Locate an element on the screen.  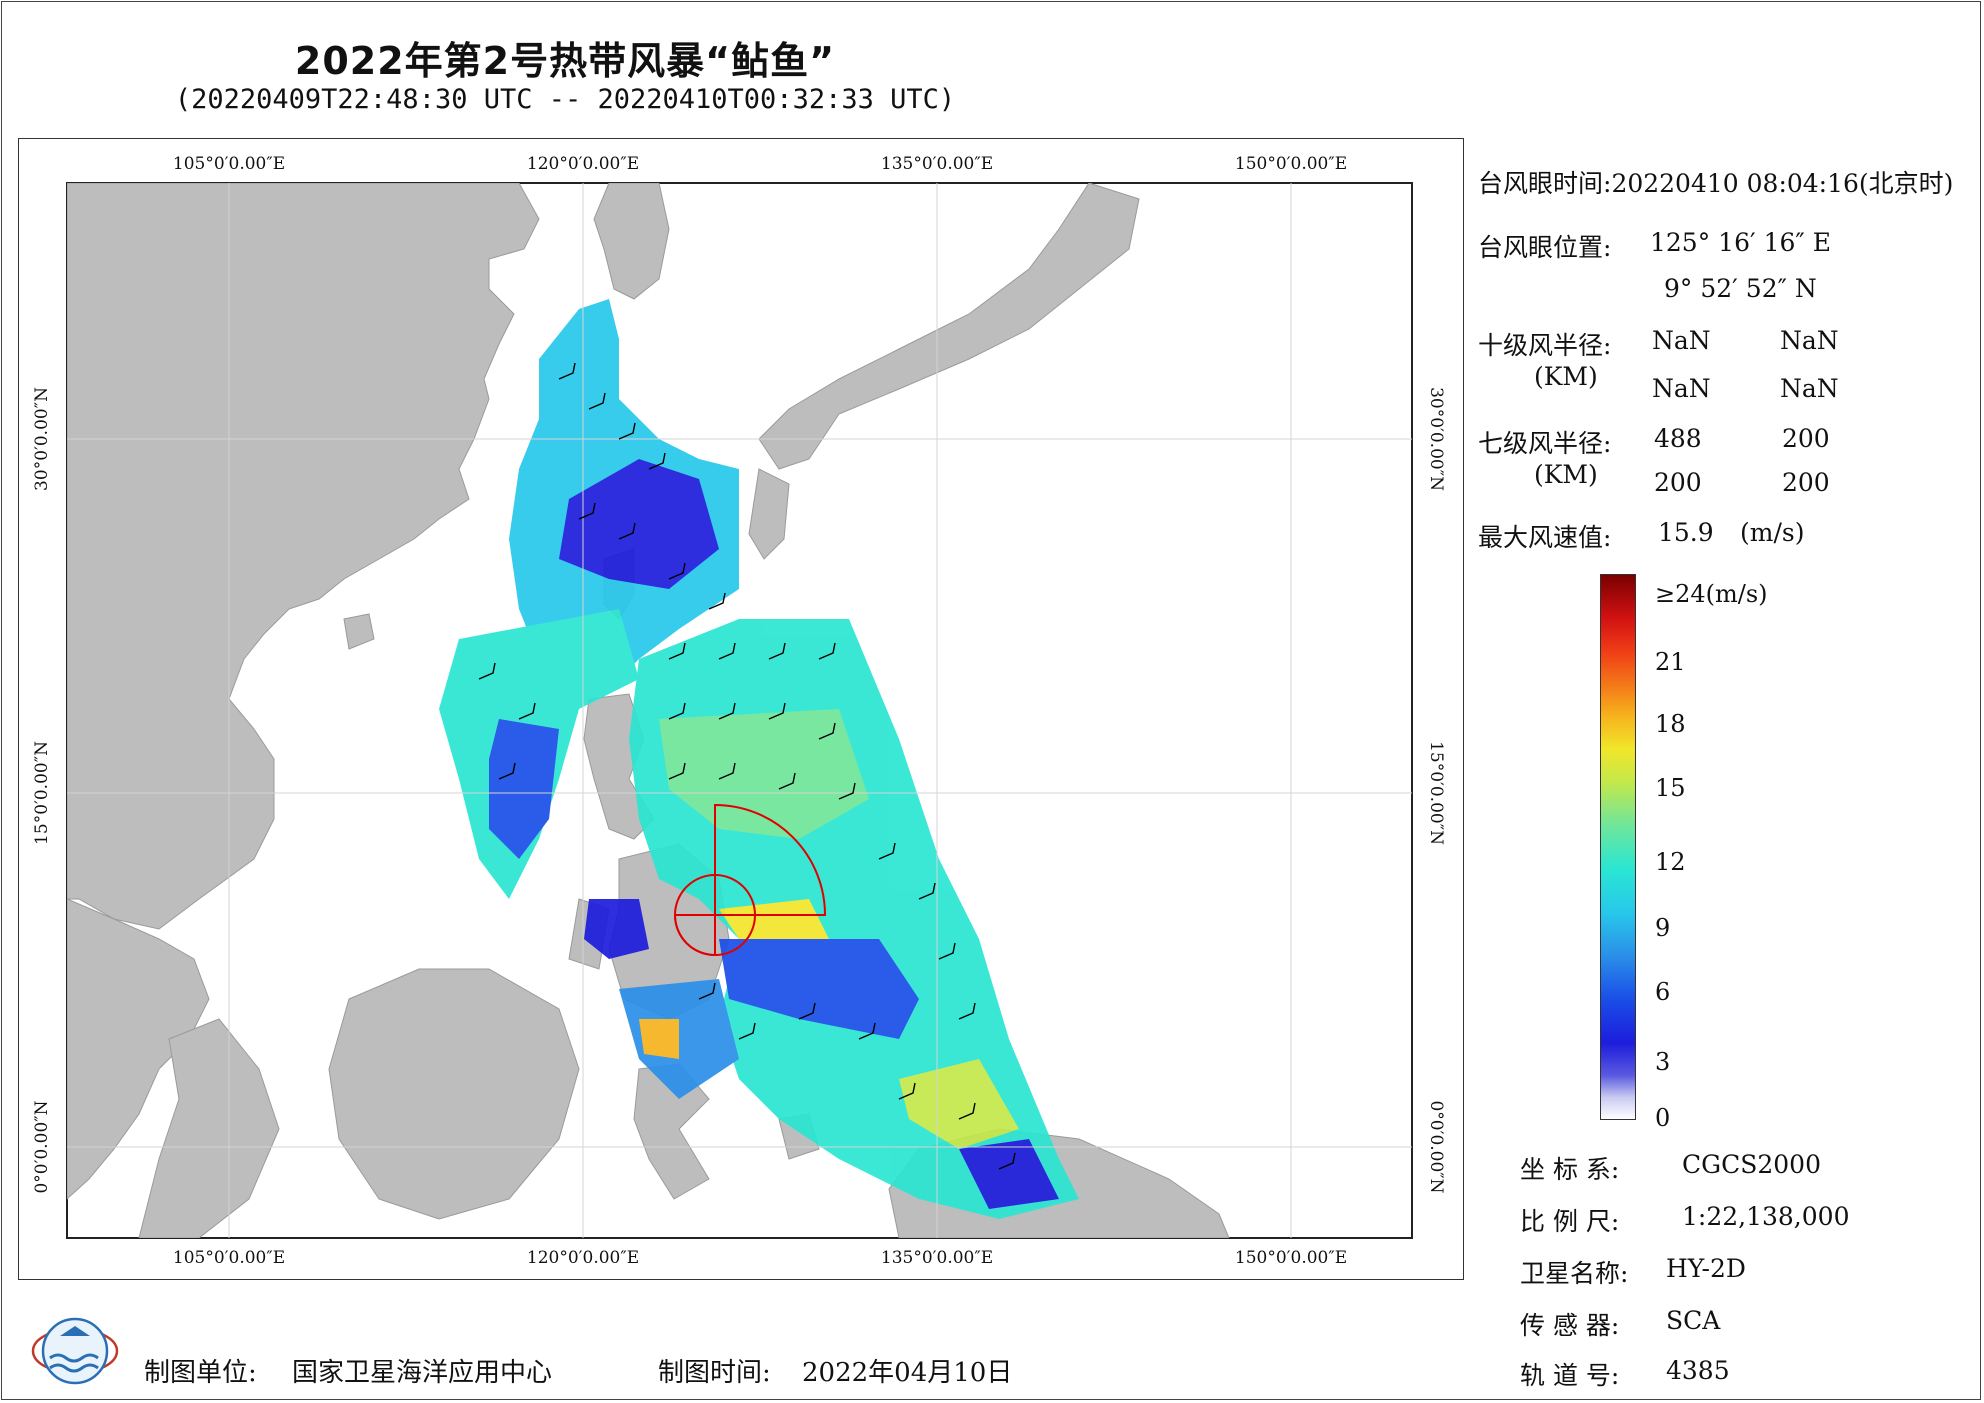
r7-sw: 200 is located at coordinates (1678, 482).